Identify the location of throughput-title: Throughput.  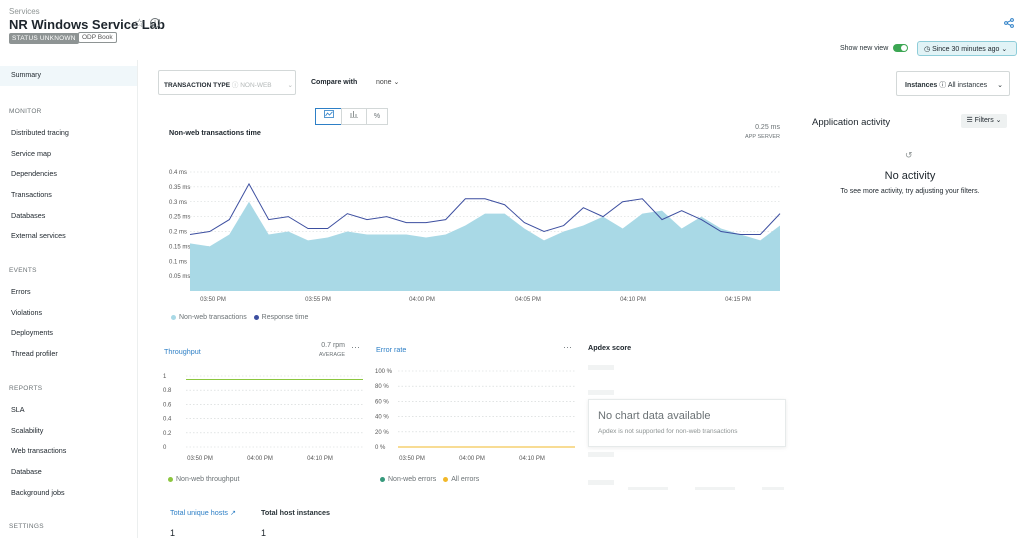
(182, 351).